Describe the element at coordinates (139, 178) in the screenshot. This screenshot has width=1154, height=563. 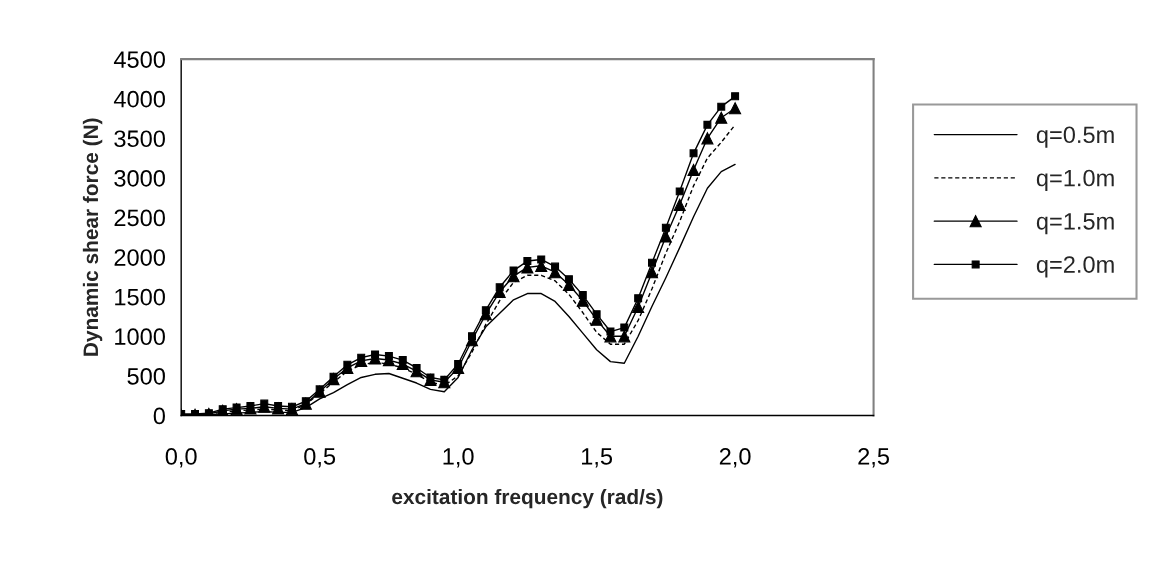
I see `y-tick-label: 3000` at that location.